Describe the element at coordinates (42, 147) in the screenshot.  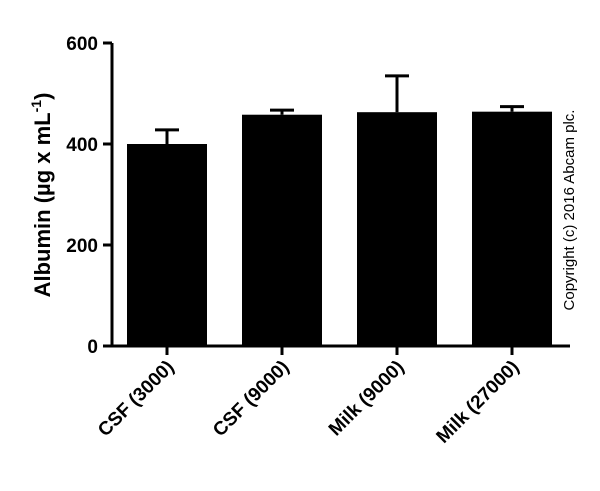
I see `y-axis-label-unit: g x mL` at that location.